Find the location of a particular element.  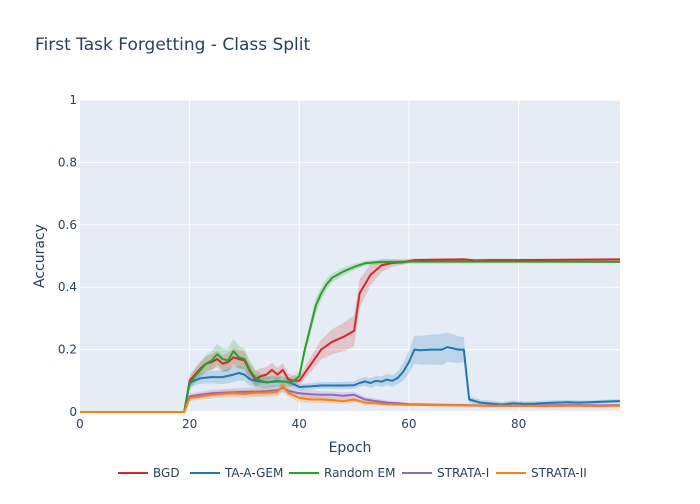

x-axis-ticks: 0 20 40 60 80 is located at coordinates (301, 424).